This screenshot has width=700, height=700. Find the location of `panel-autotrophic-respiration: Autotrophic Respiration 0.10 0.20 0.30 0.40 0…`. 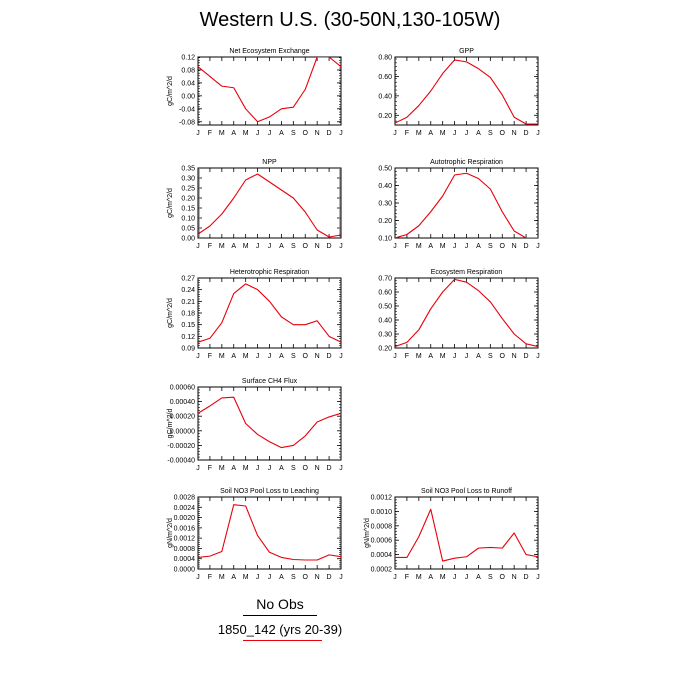

panel-autotrophic-respiration: Autotrophic Respiration 0.10 0.20 0.30 0.40 0… is located at coordinates (458, 204).